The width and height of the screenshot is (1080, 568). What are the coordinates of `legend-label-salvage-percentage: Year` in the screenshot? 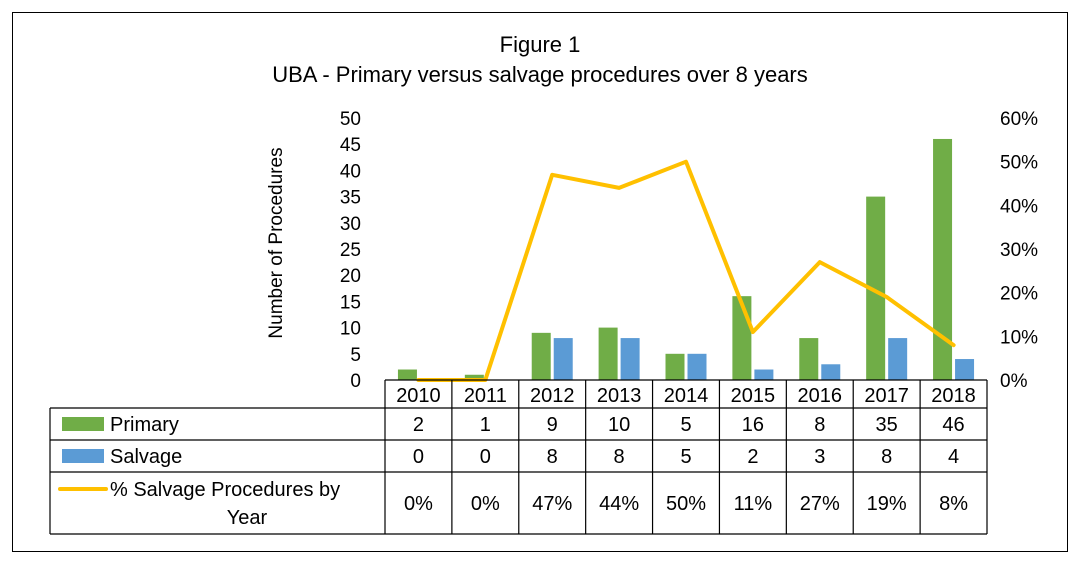 It's located at (247, 518).